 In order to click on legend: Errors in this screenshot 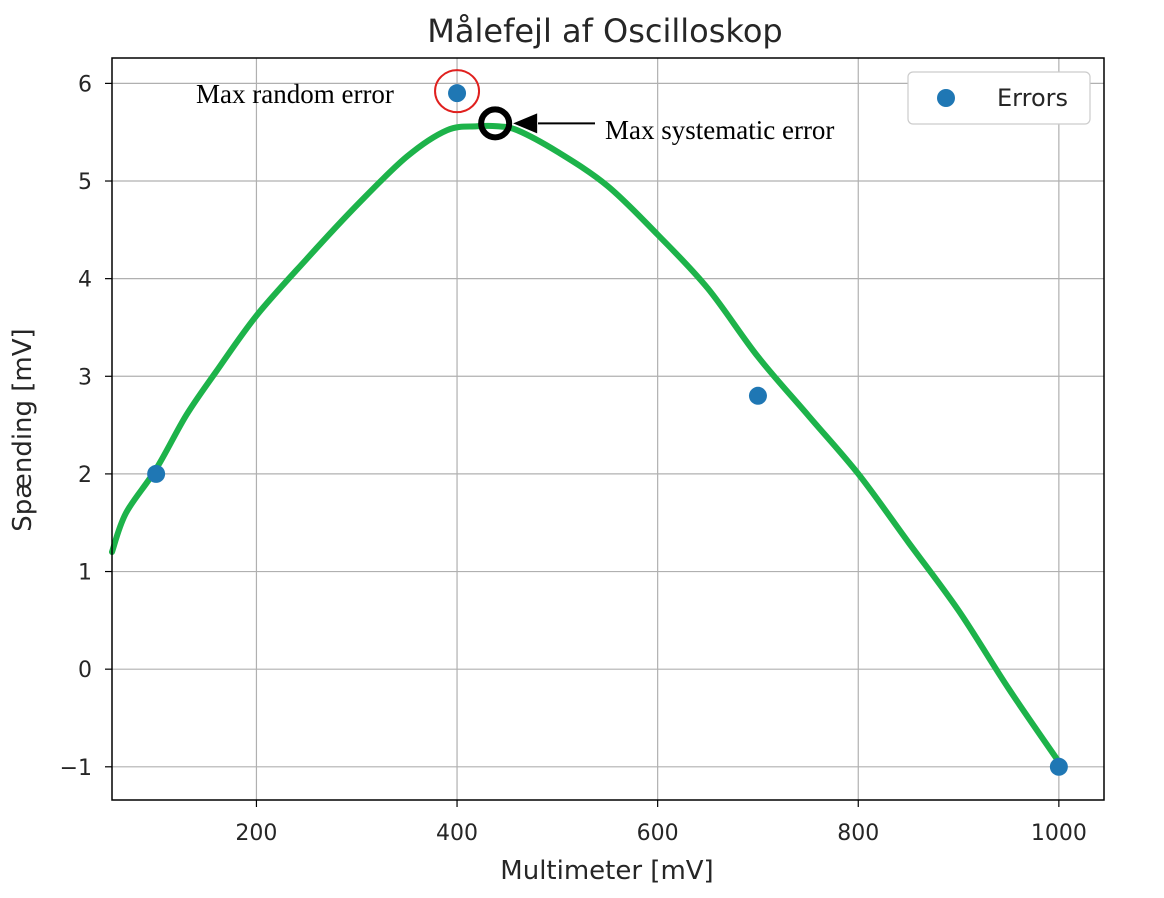, I will do `click(999, 98)`.